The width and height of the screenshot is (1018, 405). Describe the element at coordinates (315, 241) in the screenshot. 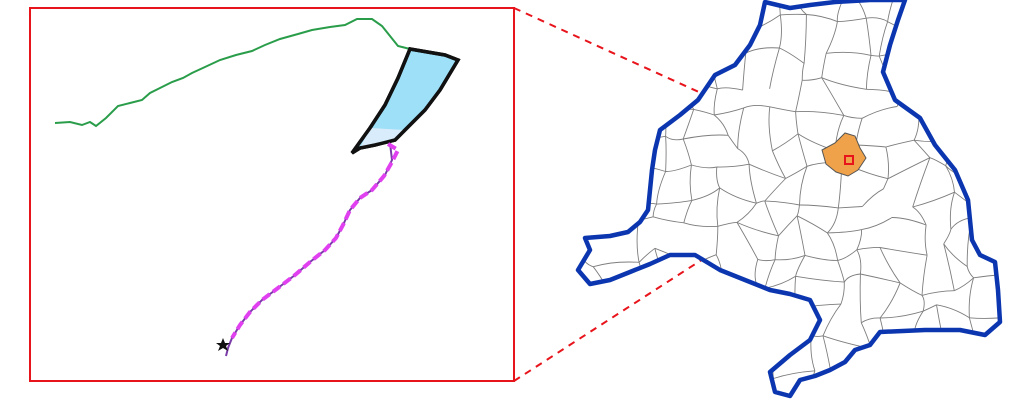

I see `route-line` at that location.